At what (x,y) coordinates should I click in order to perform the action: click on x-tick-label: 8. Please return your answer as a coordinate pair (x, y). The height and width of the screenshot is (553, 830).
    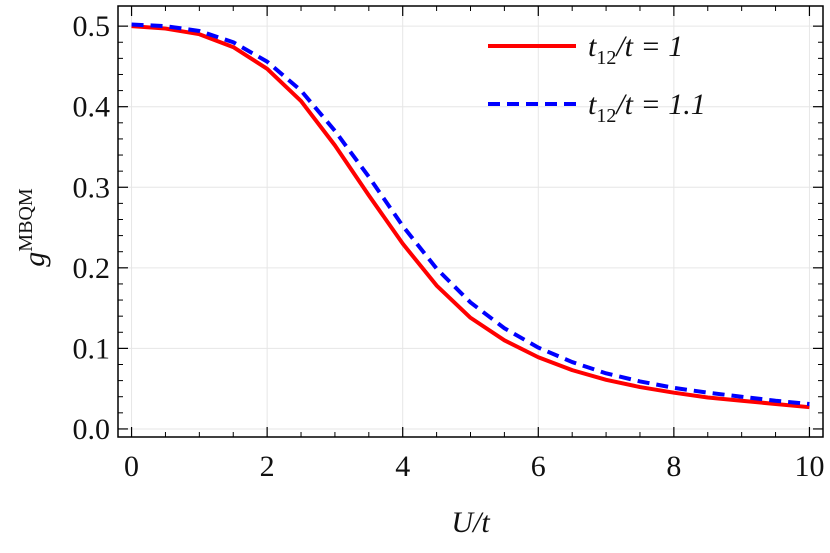
    Looking at the image, I should click on (673, 466).